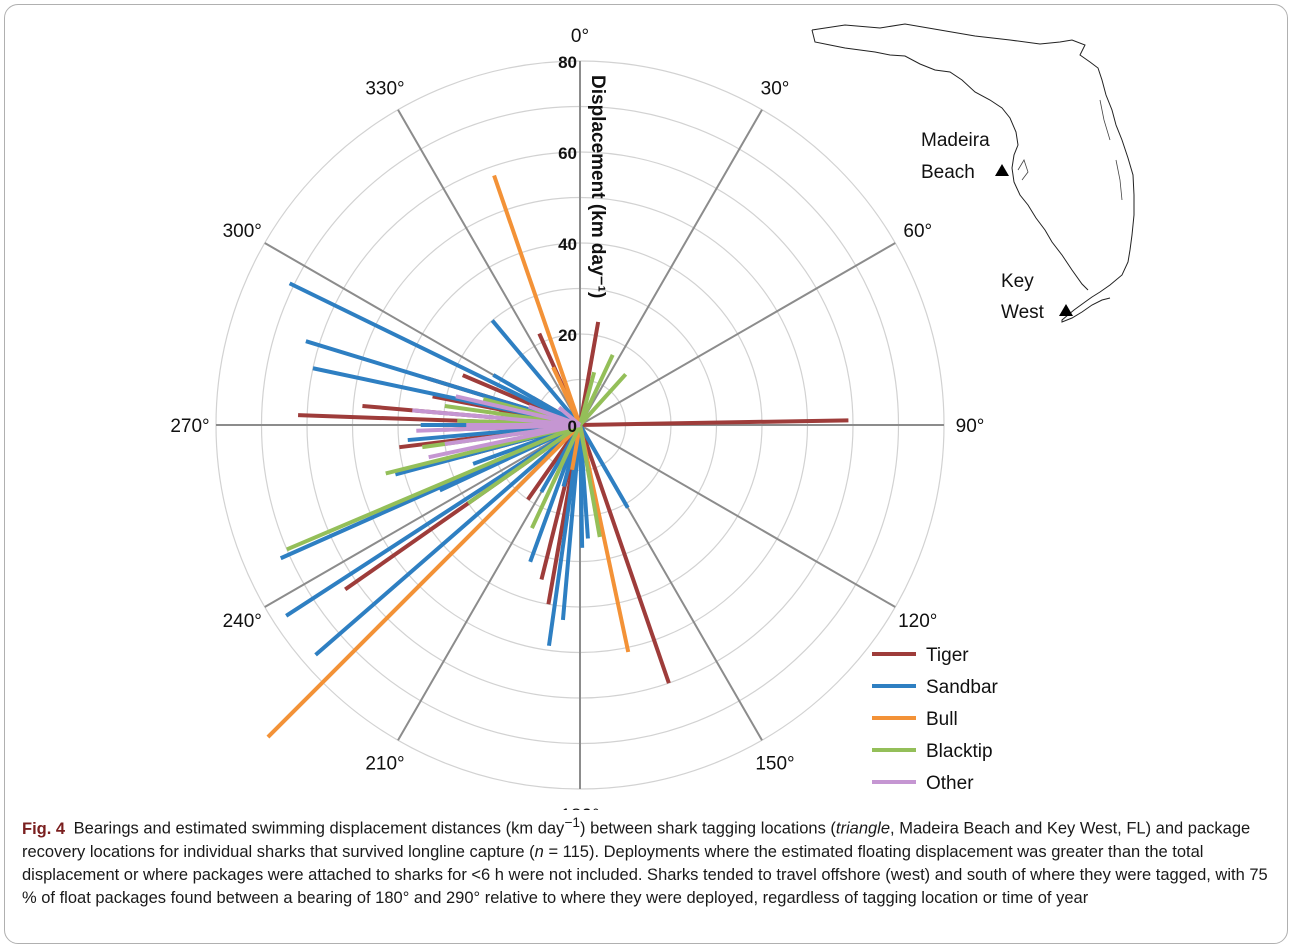 The image size is (1293, 952). Describe the element at coordinates (567, 62) in the screenshot. I see `radial-tick-label: 80` at that location.